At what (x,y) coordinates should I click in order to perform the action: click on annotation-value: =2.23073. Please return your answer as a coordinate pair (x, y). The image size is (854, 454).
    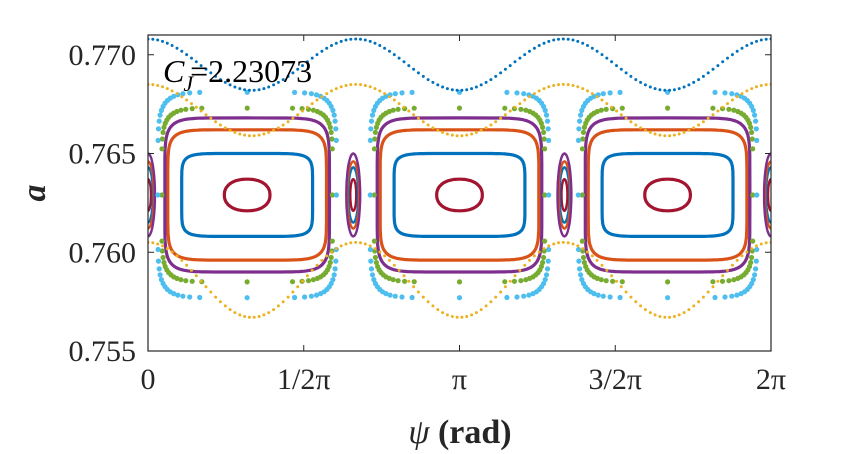
    Looking at the image, I should click on (251, 71).